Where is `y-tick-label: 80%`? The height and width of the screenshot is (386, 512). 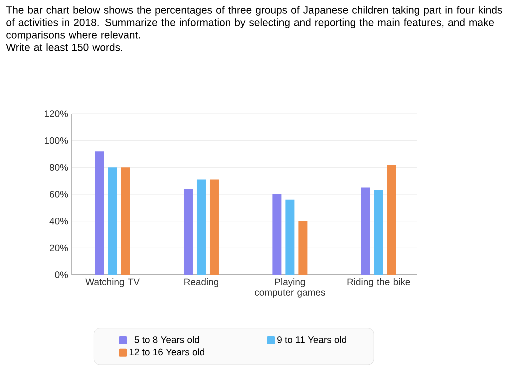
y-tick-label: 80% is located at coordinates (59, 168).